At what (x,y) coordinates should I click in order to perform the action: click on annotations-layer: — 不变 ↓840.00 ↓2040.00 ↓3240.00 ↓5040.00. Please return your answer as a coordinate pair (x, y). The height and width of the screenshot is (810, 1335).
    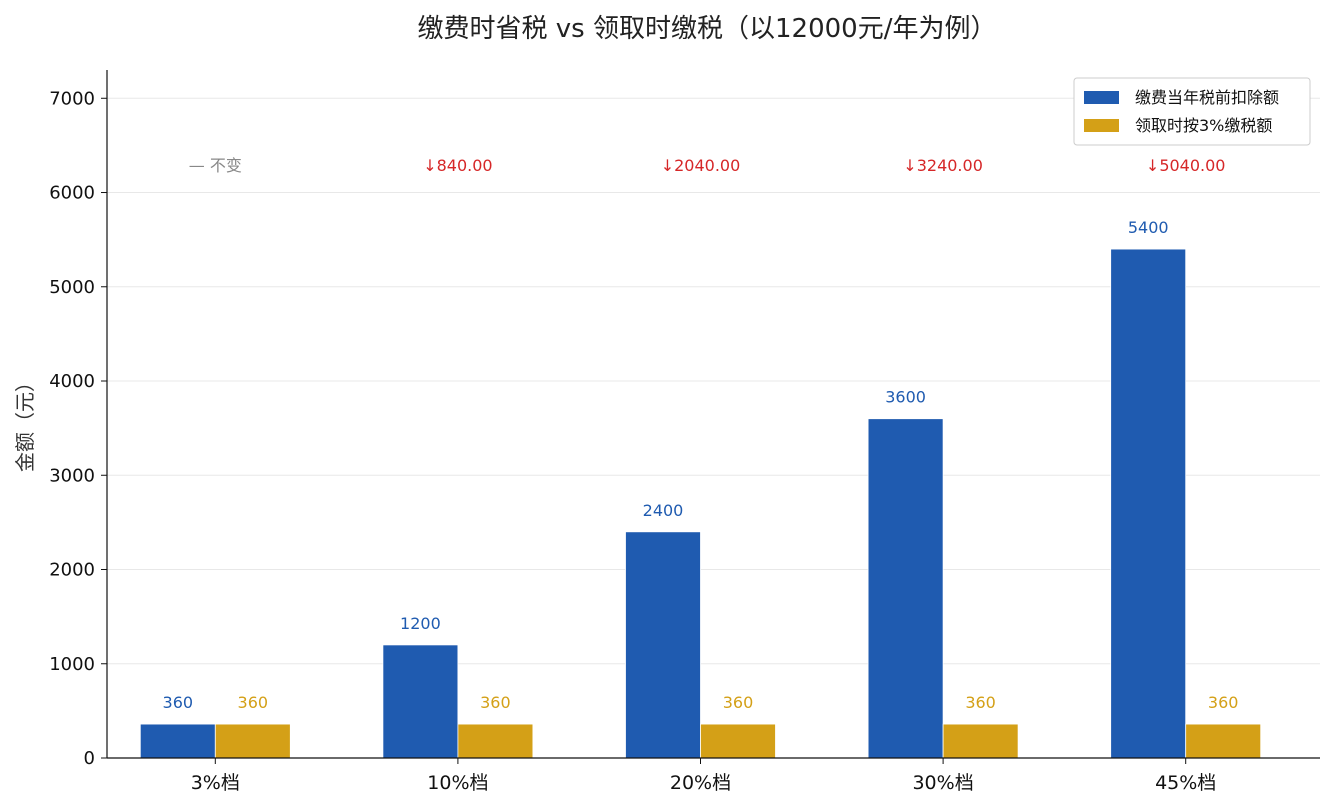
    Looking at the image, I should click on (707, 165).